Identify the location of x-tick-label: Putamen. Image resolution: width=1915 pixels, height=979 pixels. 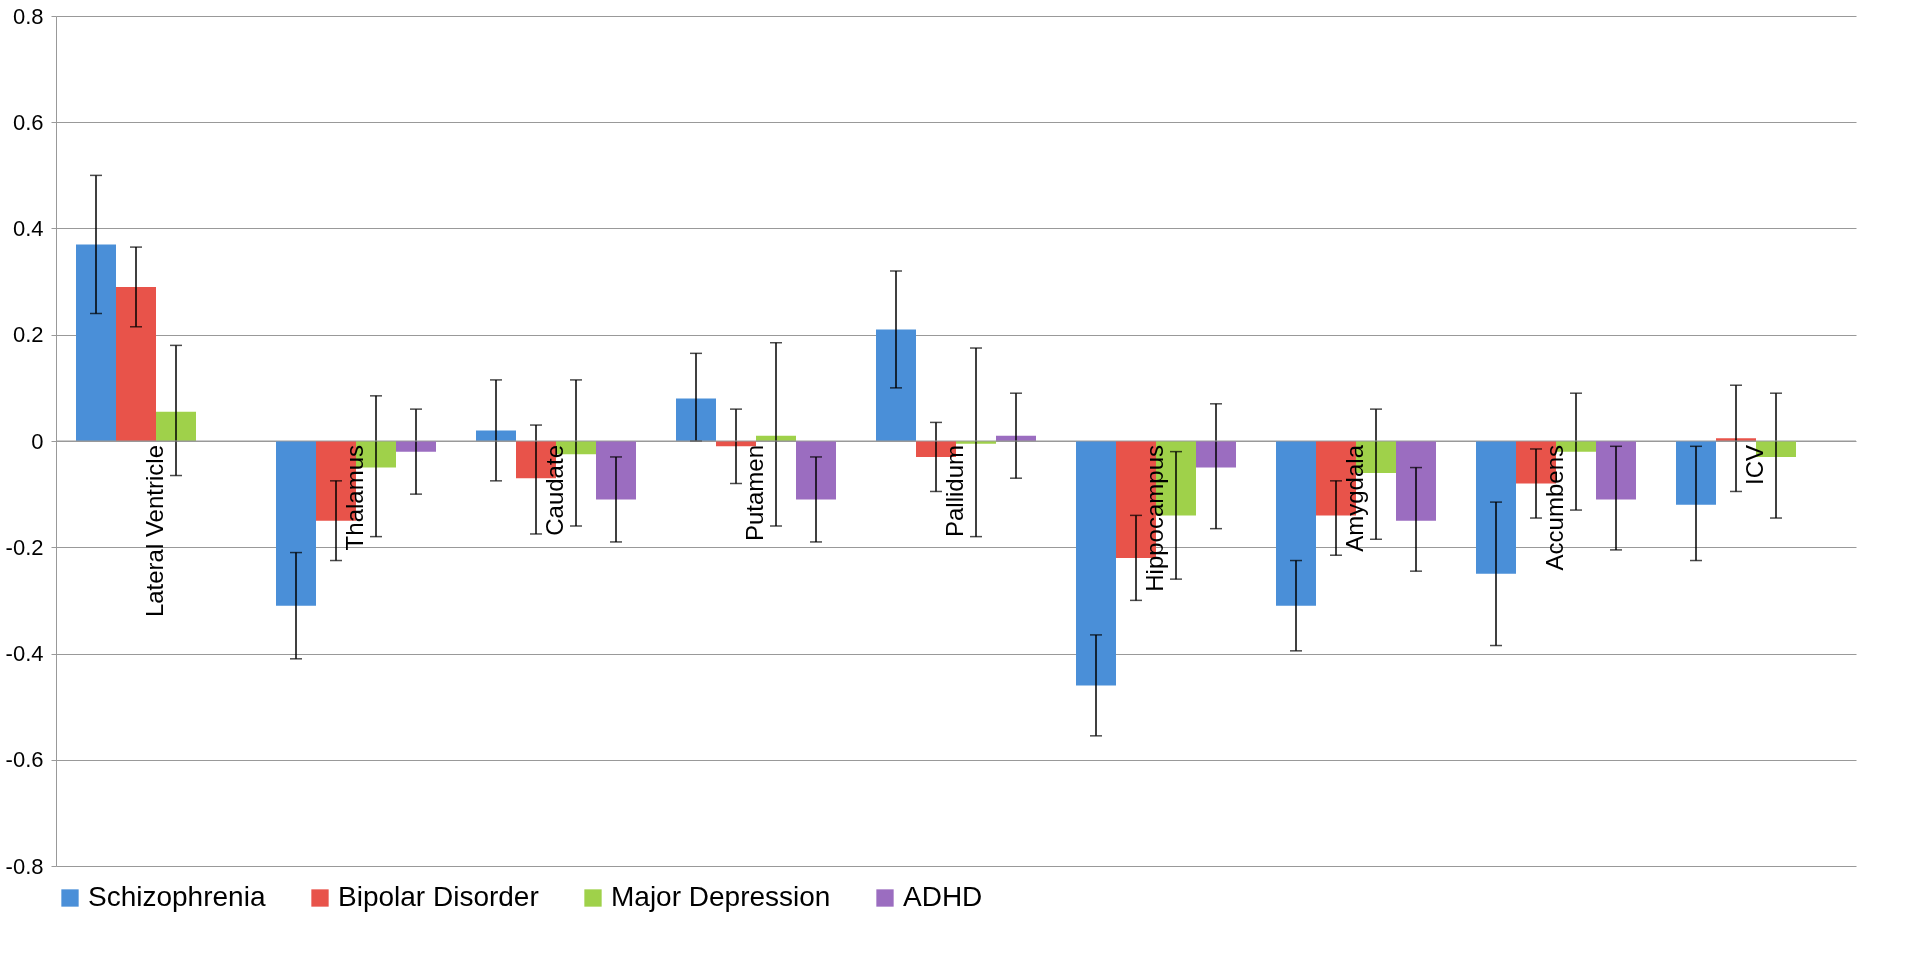
(754, 493).